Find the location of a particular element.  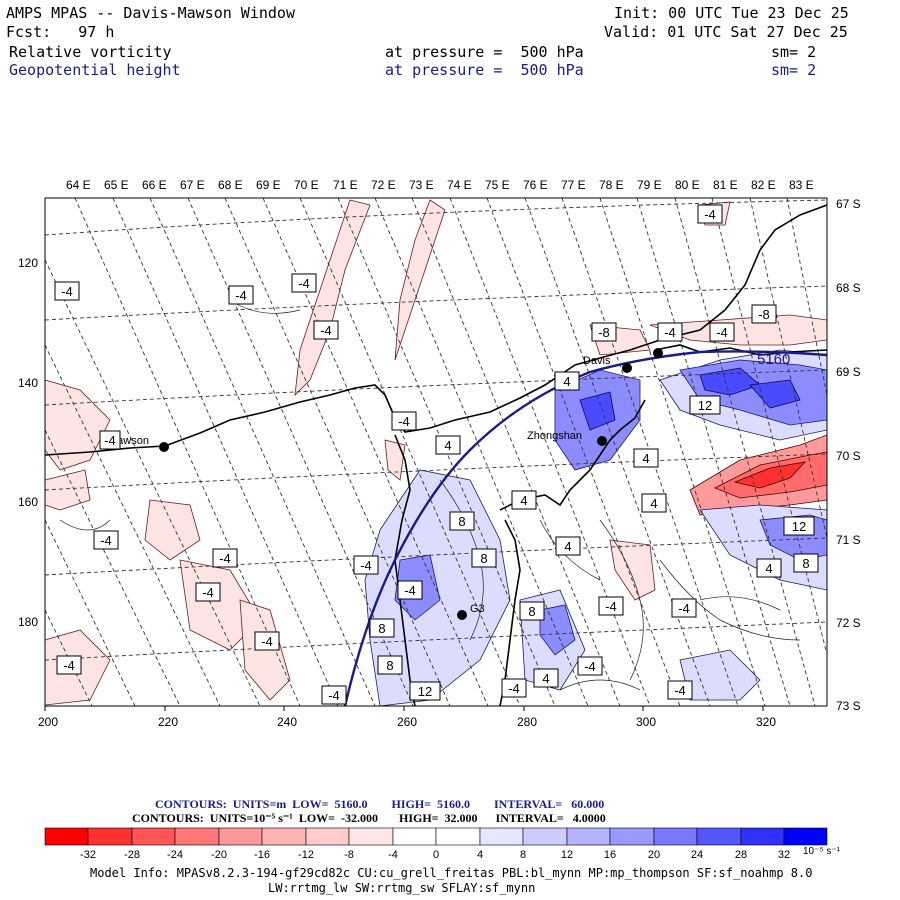

svg-text: 75 E is located at coordinates (497, 185).